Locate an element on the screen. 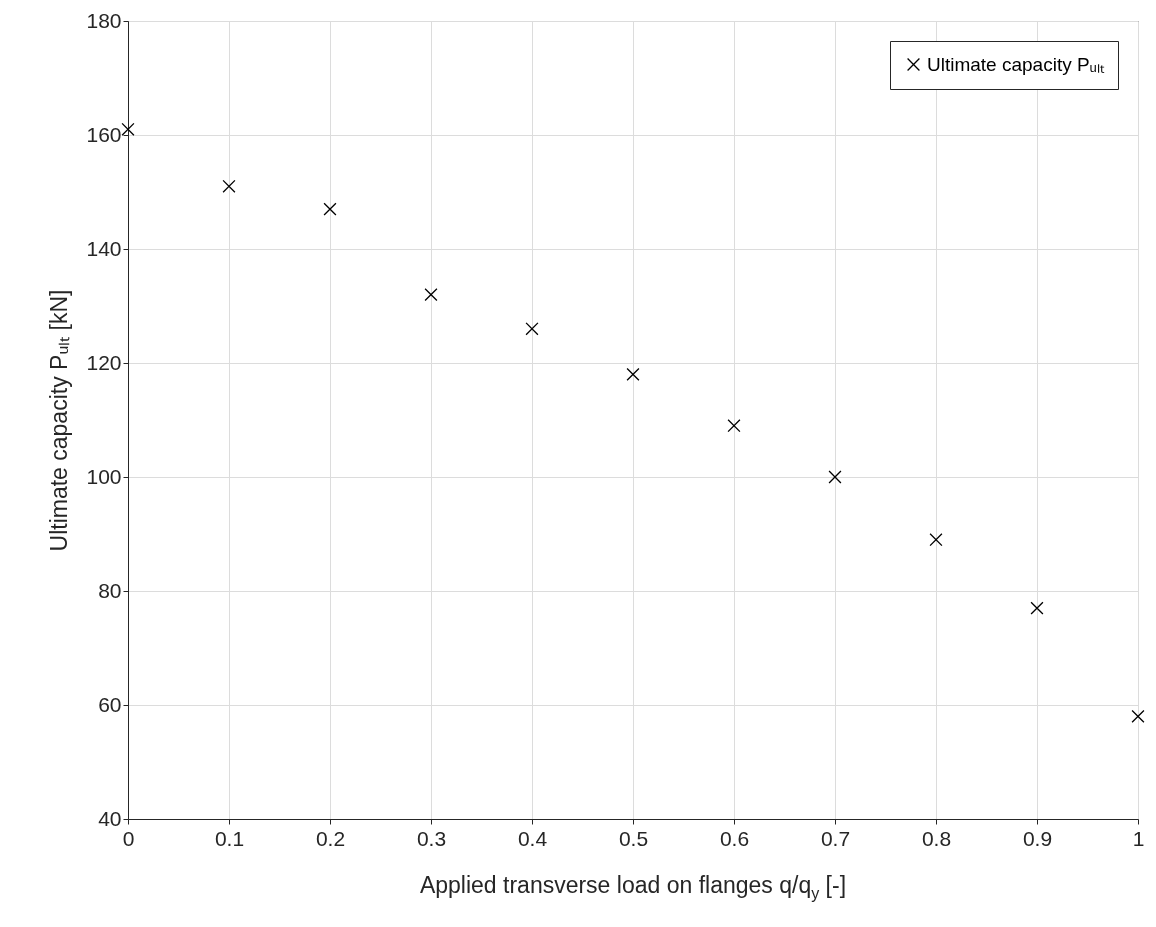 The height and width of the screenshot is (927, 1156). x-tick-label: 0 is located at coordinates (128, 838).